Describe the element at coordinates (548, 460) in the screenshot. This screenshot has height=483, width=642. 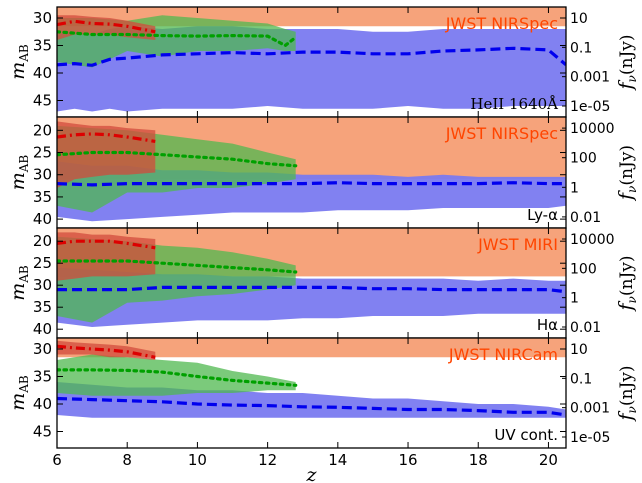
I see `x-tick-label: 20` at that location.